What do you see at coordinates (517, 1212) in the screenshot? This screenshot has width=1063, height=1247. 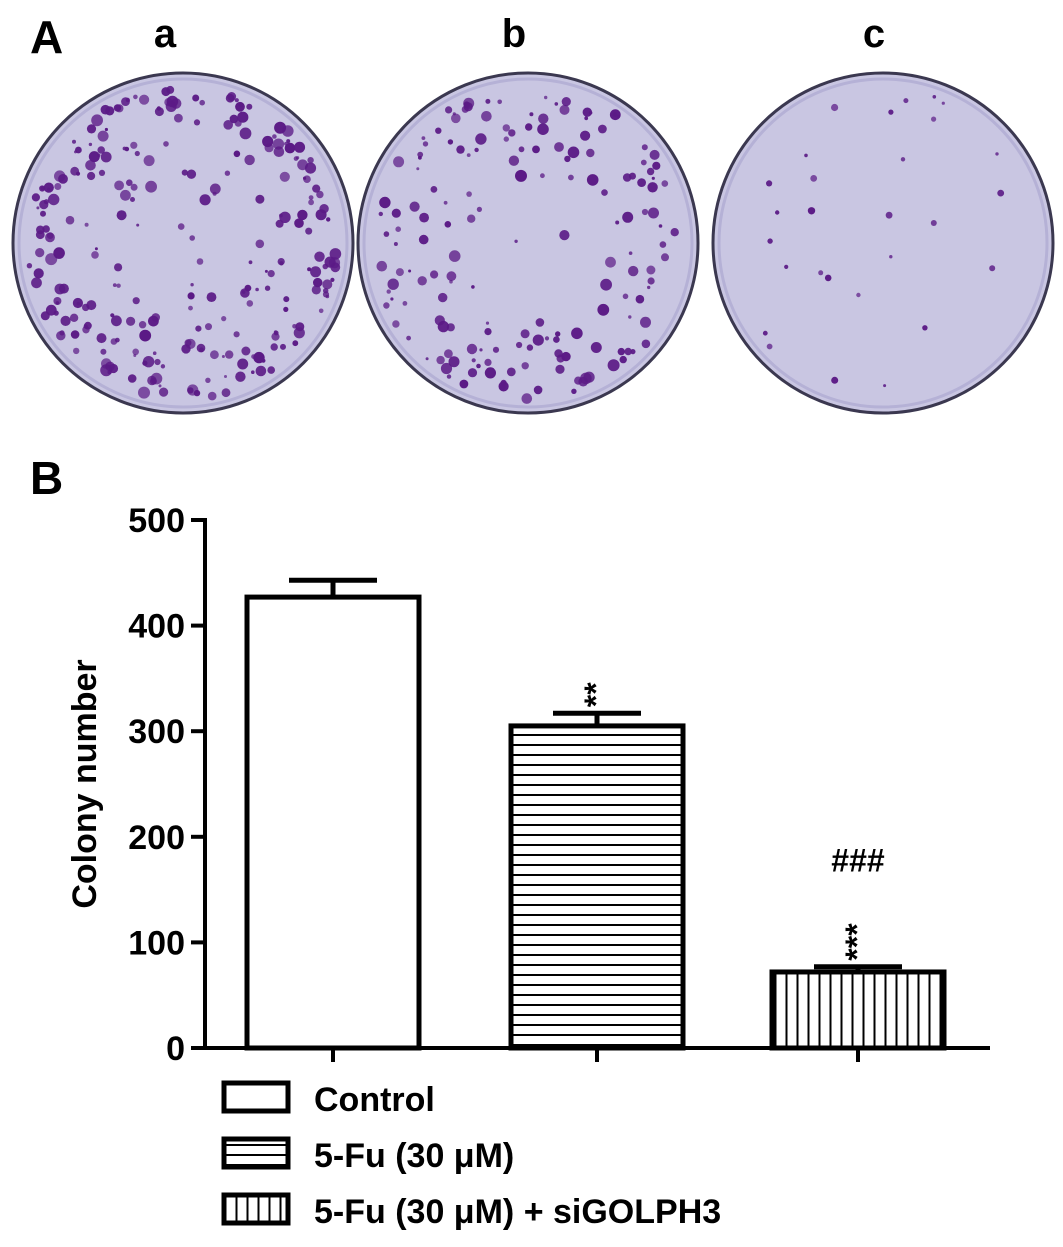 I see `legend-label-3: 5-Fu (30 μM) + siGOLPH3` at bounding box center [517, 1212].